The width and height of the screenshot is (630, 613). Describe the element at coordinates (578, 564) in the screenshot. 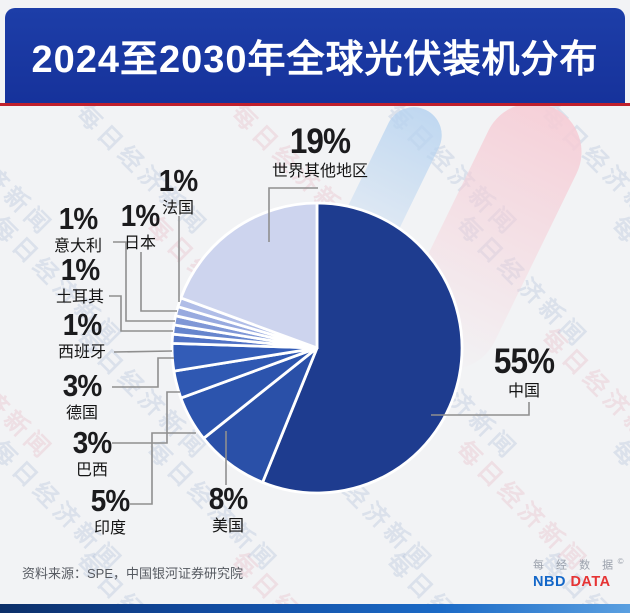

I see `logo-cn-line: 每 经 数 据©` at that location.